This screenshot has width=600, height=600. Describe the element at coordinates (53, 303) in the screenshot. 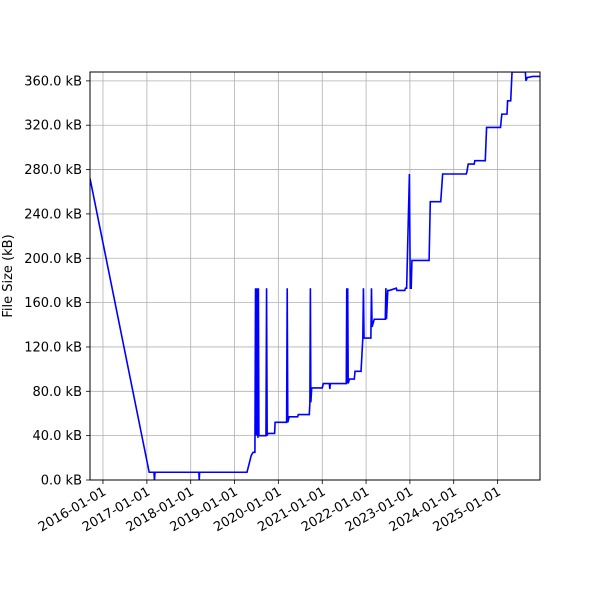

I see `y-tick-label: 160.0 kB` at that location.